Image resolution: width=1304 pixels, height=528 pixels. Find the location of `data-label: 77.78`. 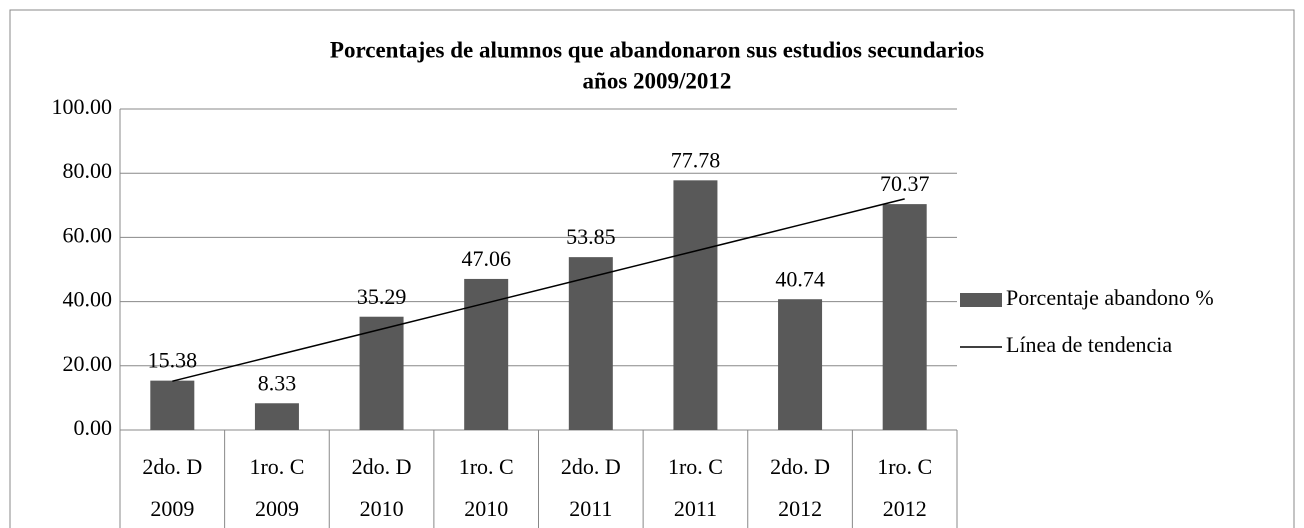

data-label: 77.78 is located at coordinates (696, 159).